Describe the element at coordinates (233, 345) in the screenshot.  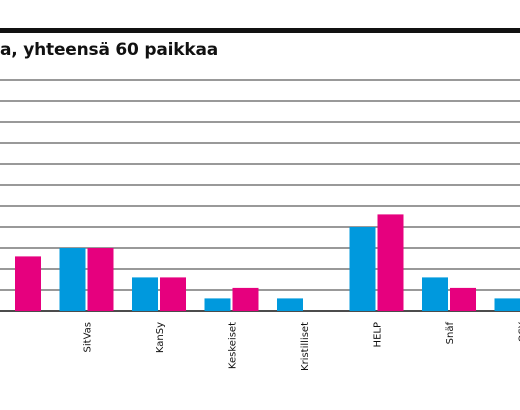
I see `x-tick-label: Keskeiset` at that location.